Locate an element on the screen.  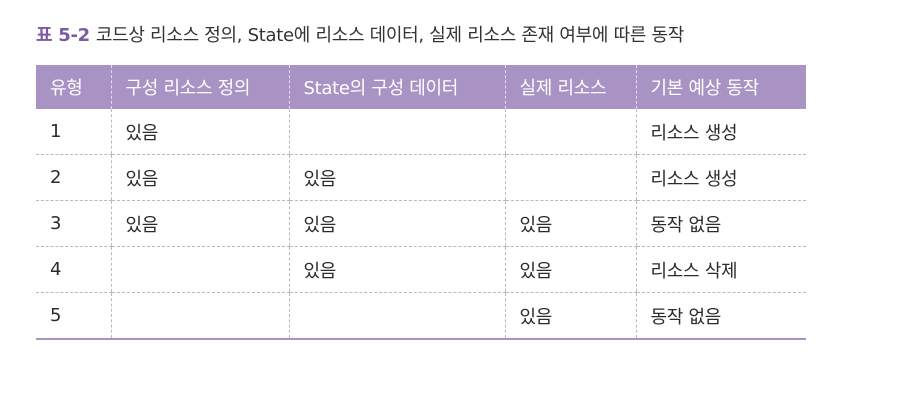
header-actual-resource: 실제 리소스 is located at coordinates (570, 87).